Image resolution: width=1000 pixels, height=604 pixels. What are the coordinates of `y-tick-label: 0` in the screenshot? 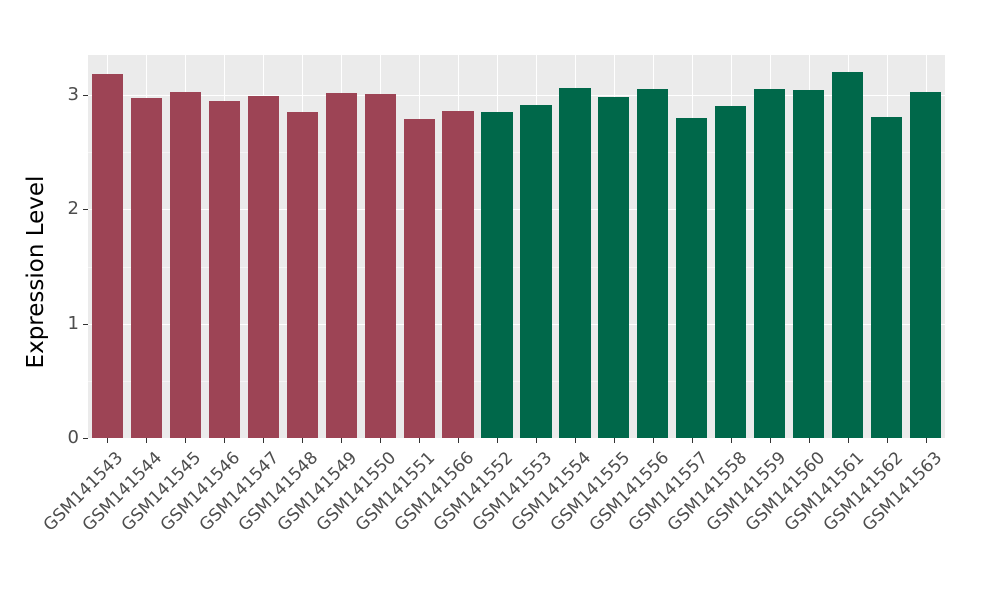 It's located at (73, 437).